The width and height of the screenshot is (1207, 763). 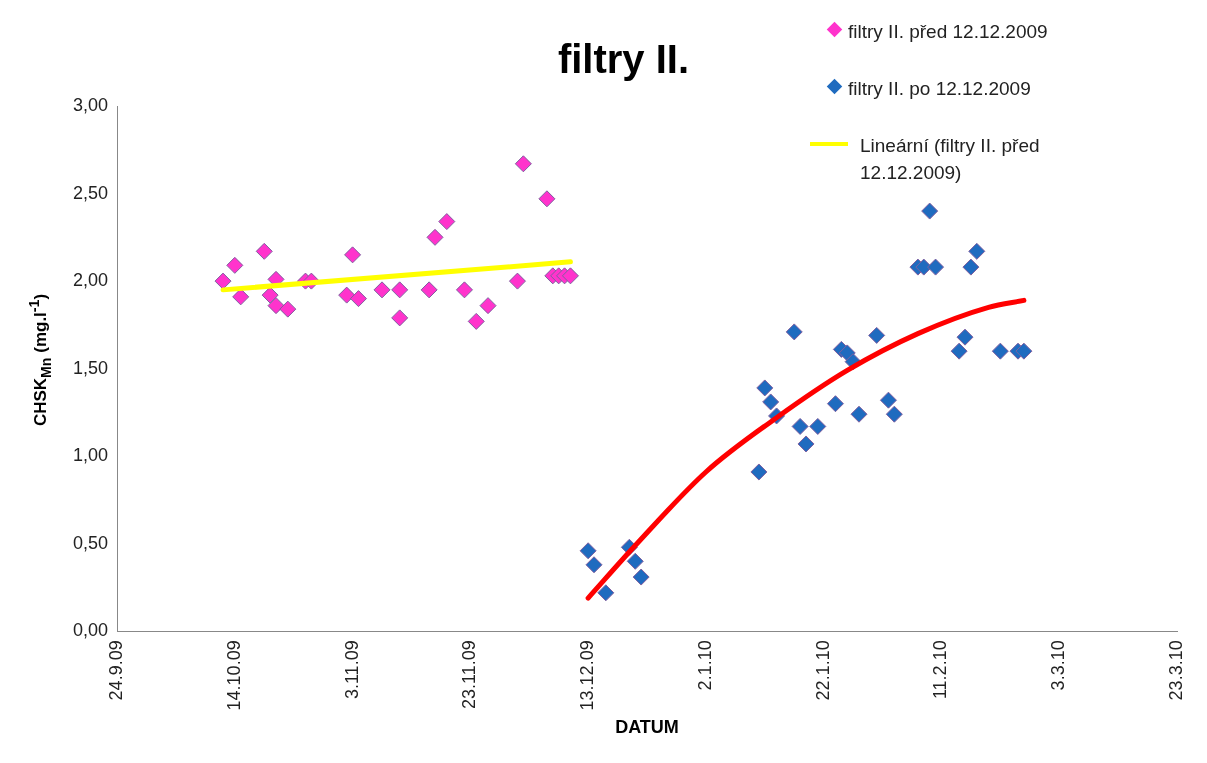 What do you see at coordinates (90, 367) in the screenshot?
I see `y-tick-label: 1,50` at bounding box center [90, 367].